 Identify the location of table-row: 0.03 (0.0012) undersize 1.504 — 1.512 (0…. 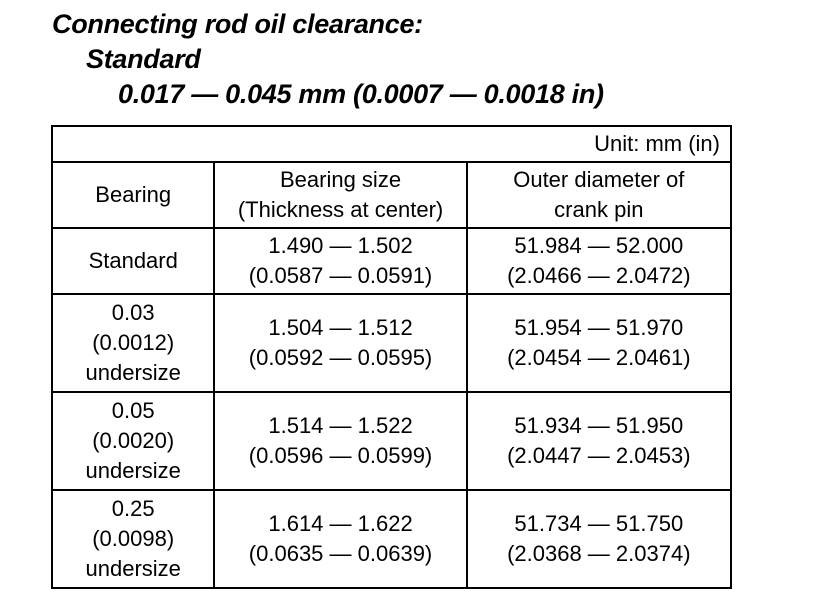
(391, 343).